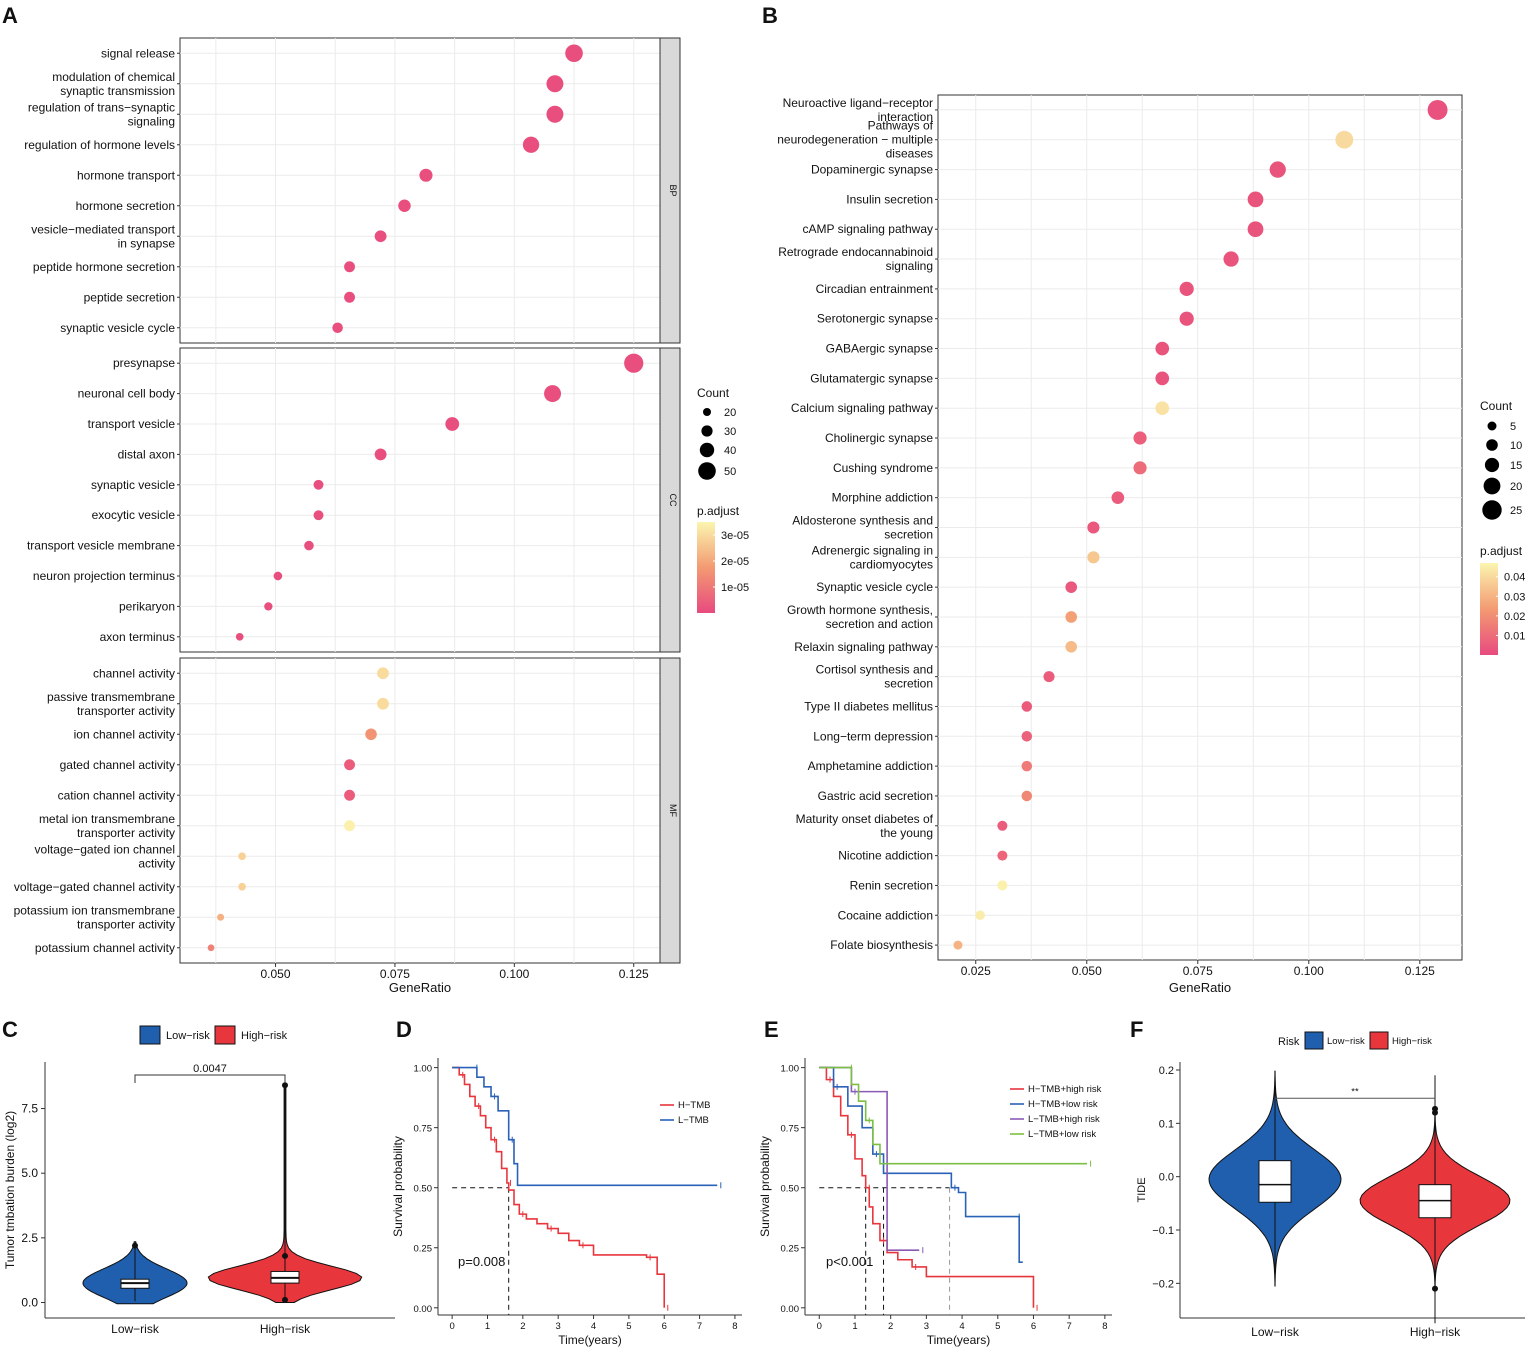 This screenshot has height=1351, width=1530. What do you see at coordinates (693, 1120) in the screenshot?
I see `legend-label-1: L−TMB` at bounding box center [693, 1120].